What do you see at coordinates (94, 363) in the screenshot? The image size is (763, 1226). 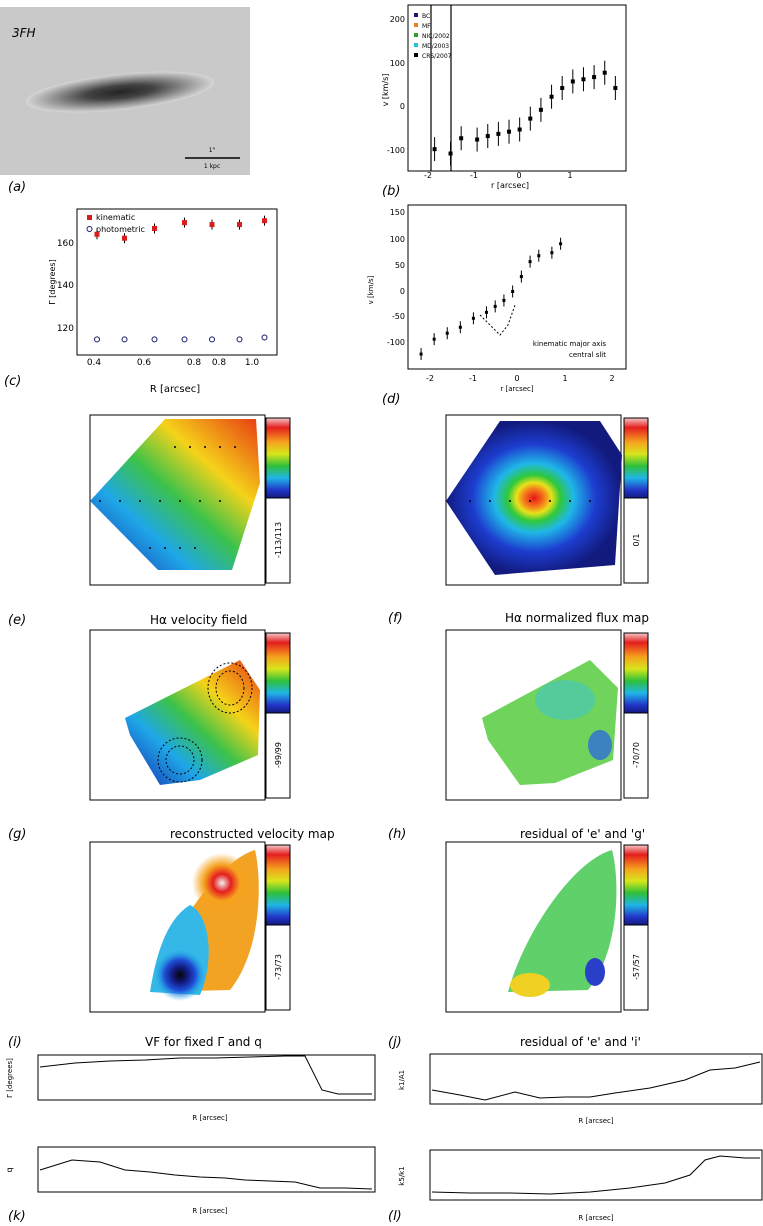 I see `x-tick-label: 0.4` at bounding box center [94, 363].